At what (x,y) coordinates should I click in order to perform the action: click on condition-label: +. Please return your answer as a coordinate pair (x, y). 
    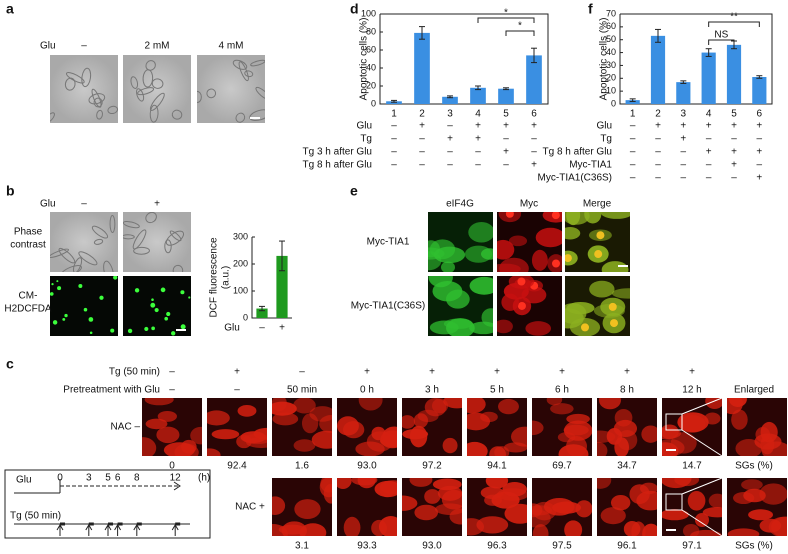
    Looking at the image, I should click on (627, 372).